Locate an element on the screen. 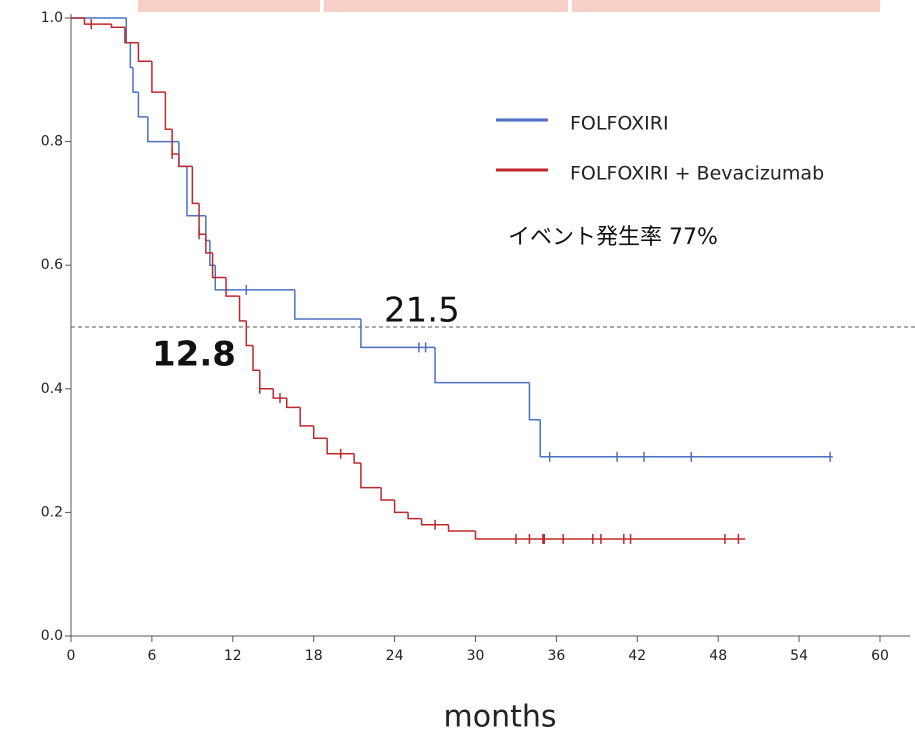  annotation: 21.5 is located at coordinates (422, 311).